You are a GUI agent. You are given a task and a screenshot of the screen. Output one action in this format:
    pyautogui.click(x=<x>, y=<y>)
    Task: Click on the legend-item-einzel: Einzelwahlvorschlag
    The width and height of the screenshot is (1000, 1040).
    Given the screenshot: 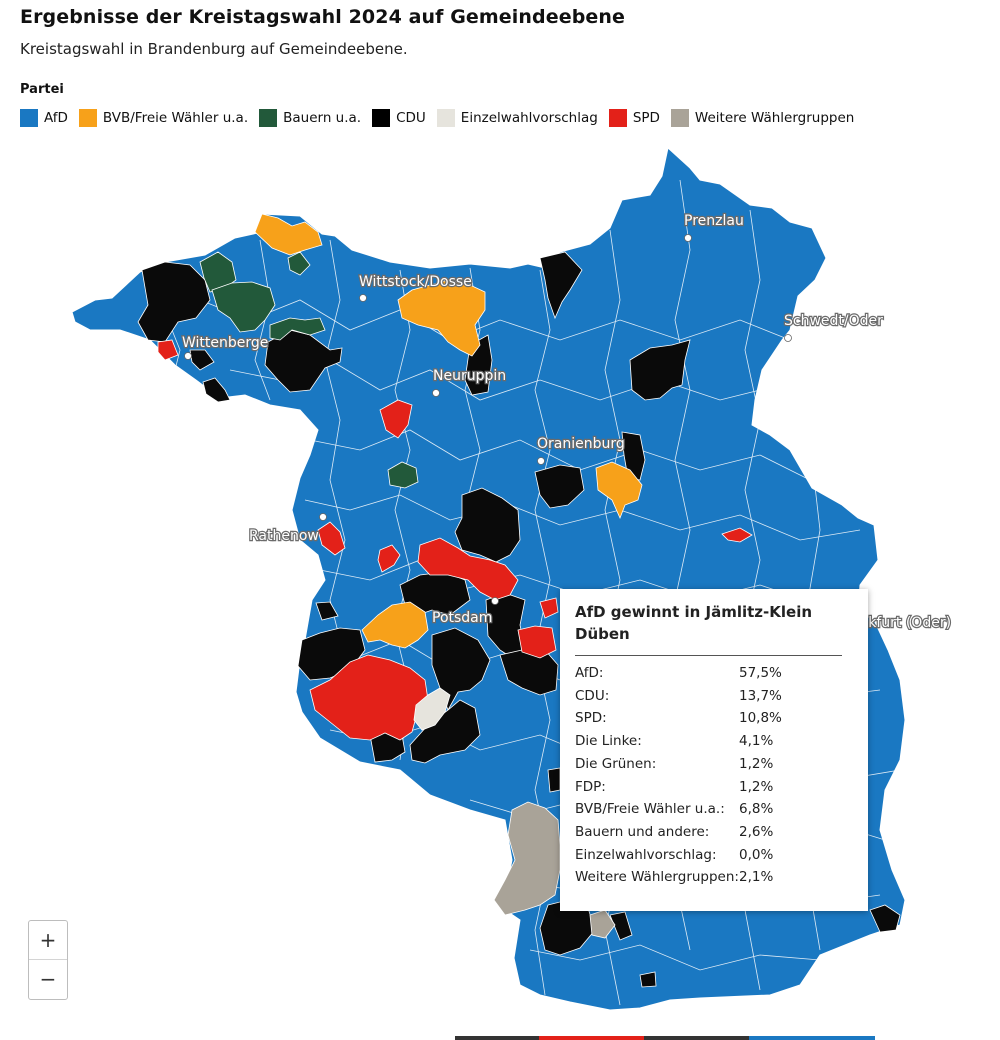 What is the action you would take?
    pyautogui.click(x=517, y=118)
    